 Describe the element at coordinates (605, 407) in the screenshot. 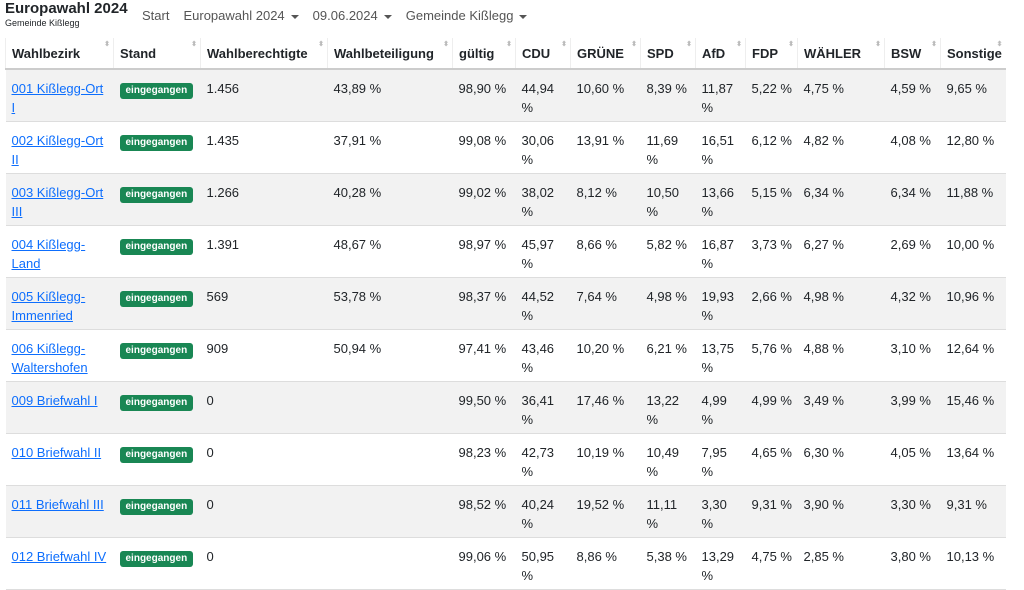

I see `table-cell: 17,46 %` at that location.